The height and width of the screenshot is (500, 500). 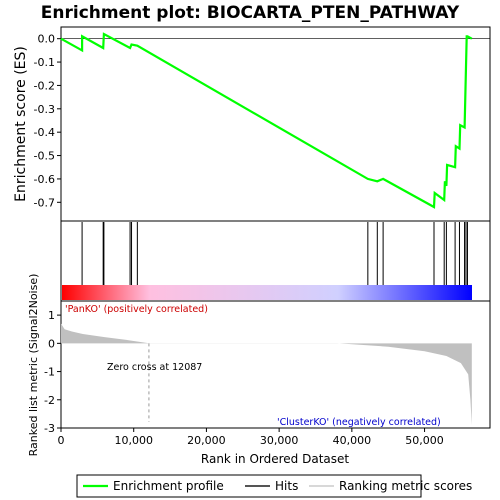 What do you see at coordinates (44, 156) in the screenshot?
I see `es-y-tick-label: -0.5` at bounding box center [44, 156].